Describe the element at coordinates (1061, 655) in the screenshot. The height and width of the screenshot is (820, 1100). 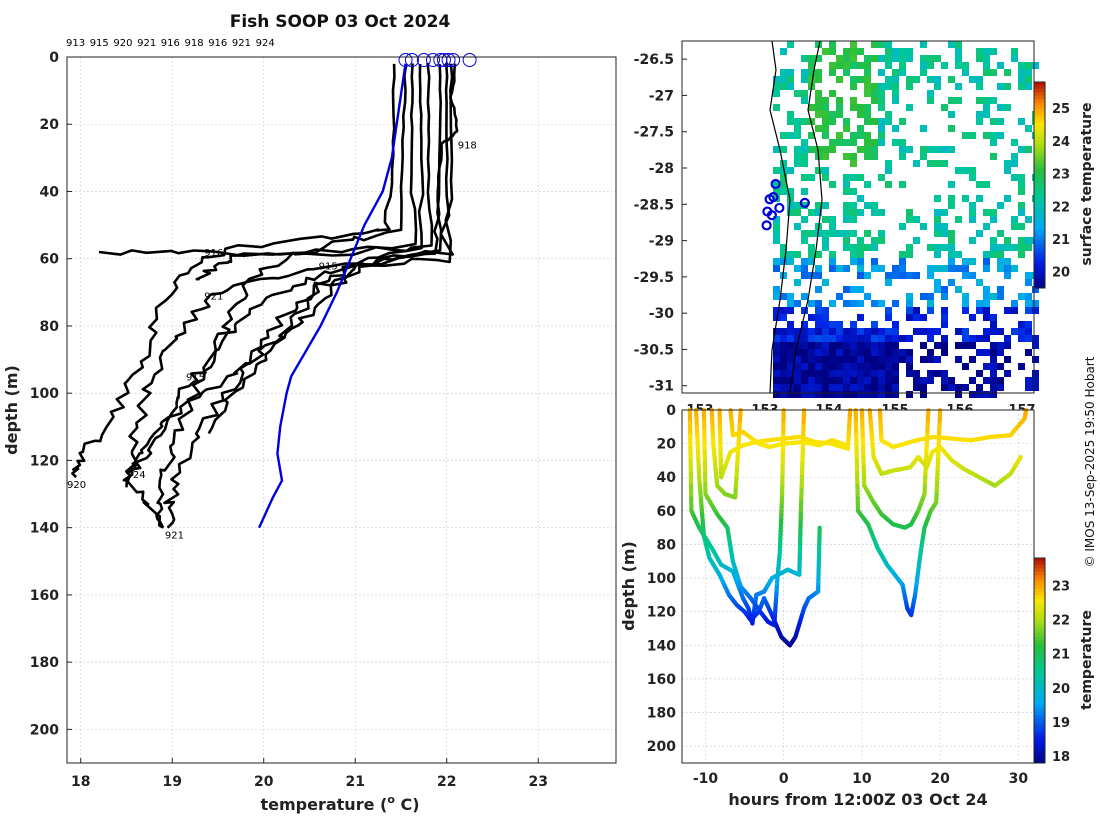
I see `section-colorbar-tick-label: 21` at that location.